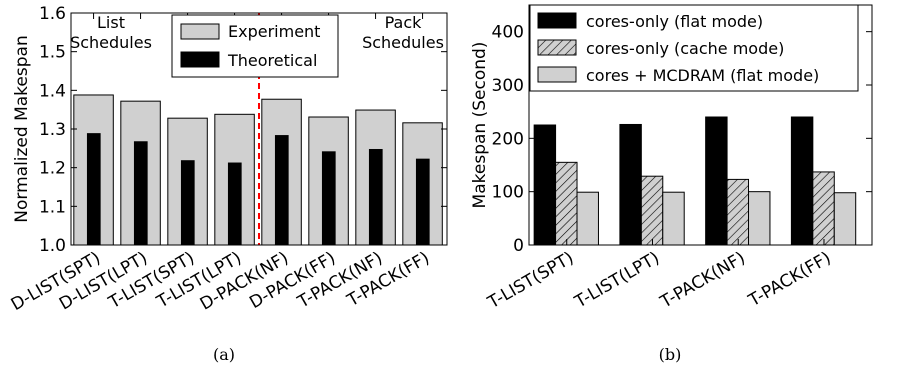  I want to click on chart-b-y-label: Makespan (Second), so click(480, 125).